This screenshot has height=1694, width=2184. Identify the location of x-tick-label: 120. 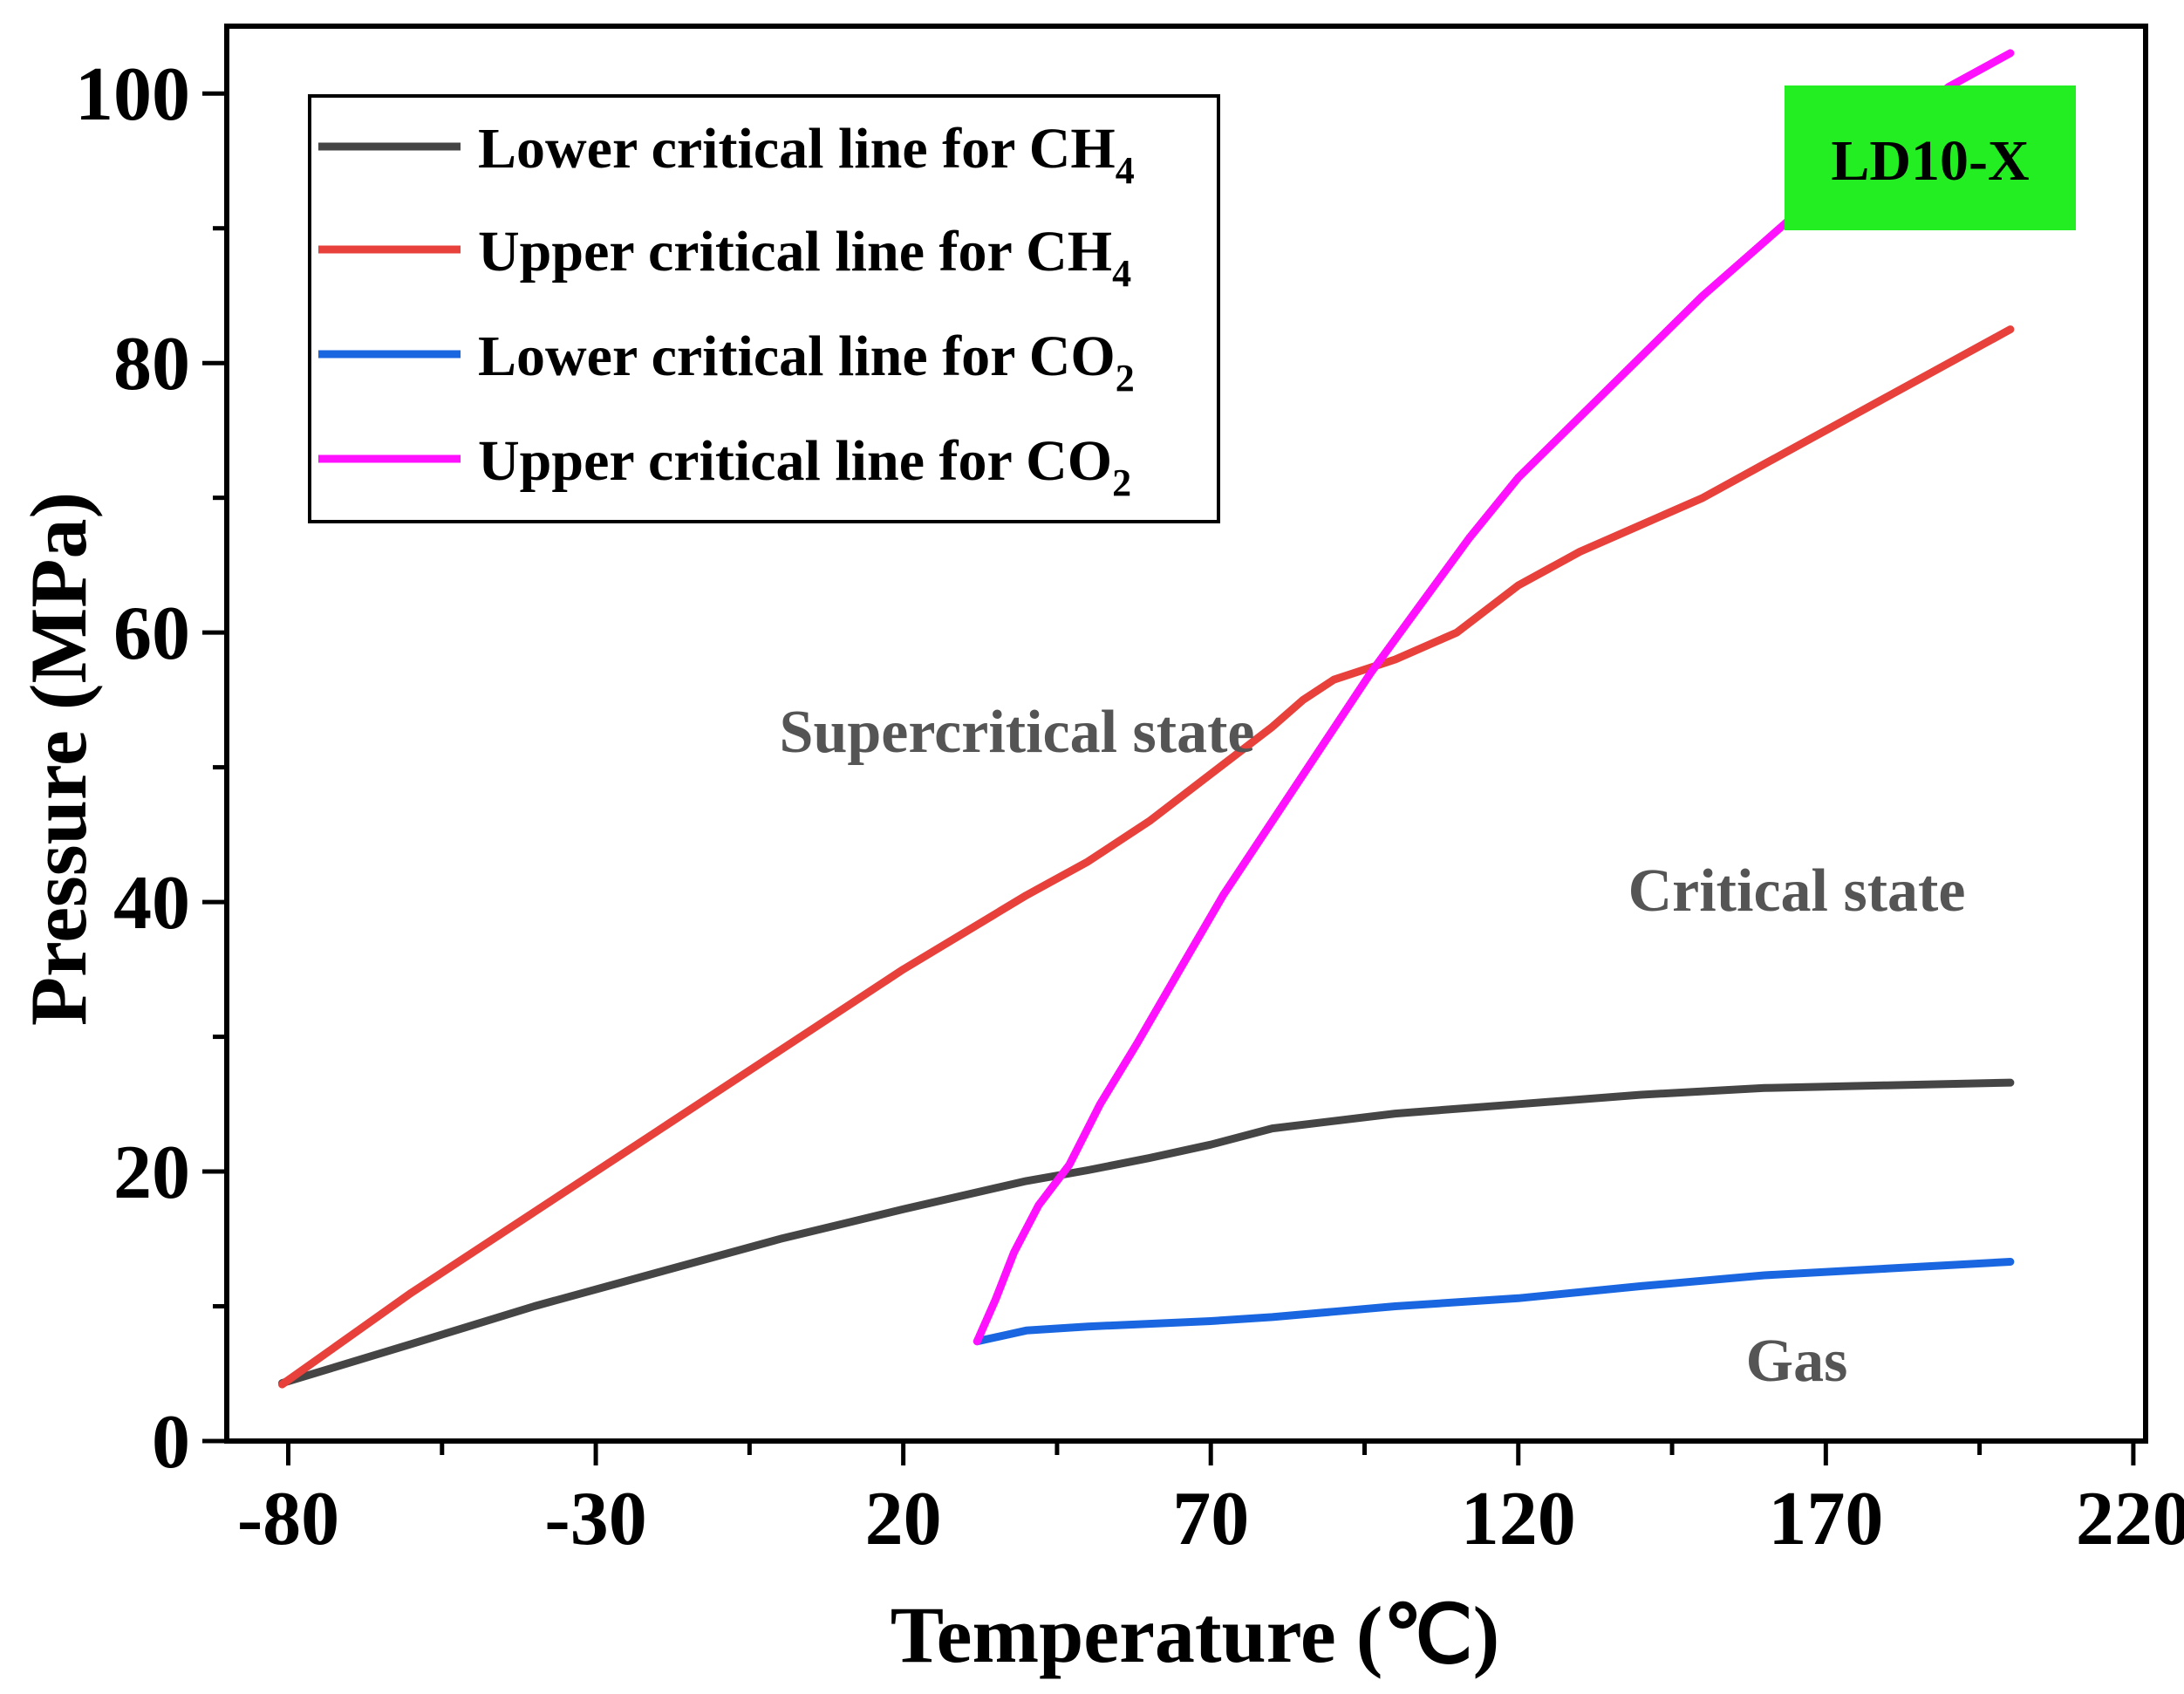
(1518, 1519).